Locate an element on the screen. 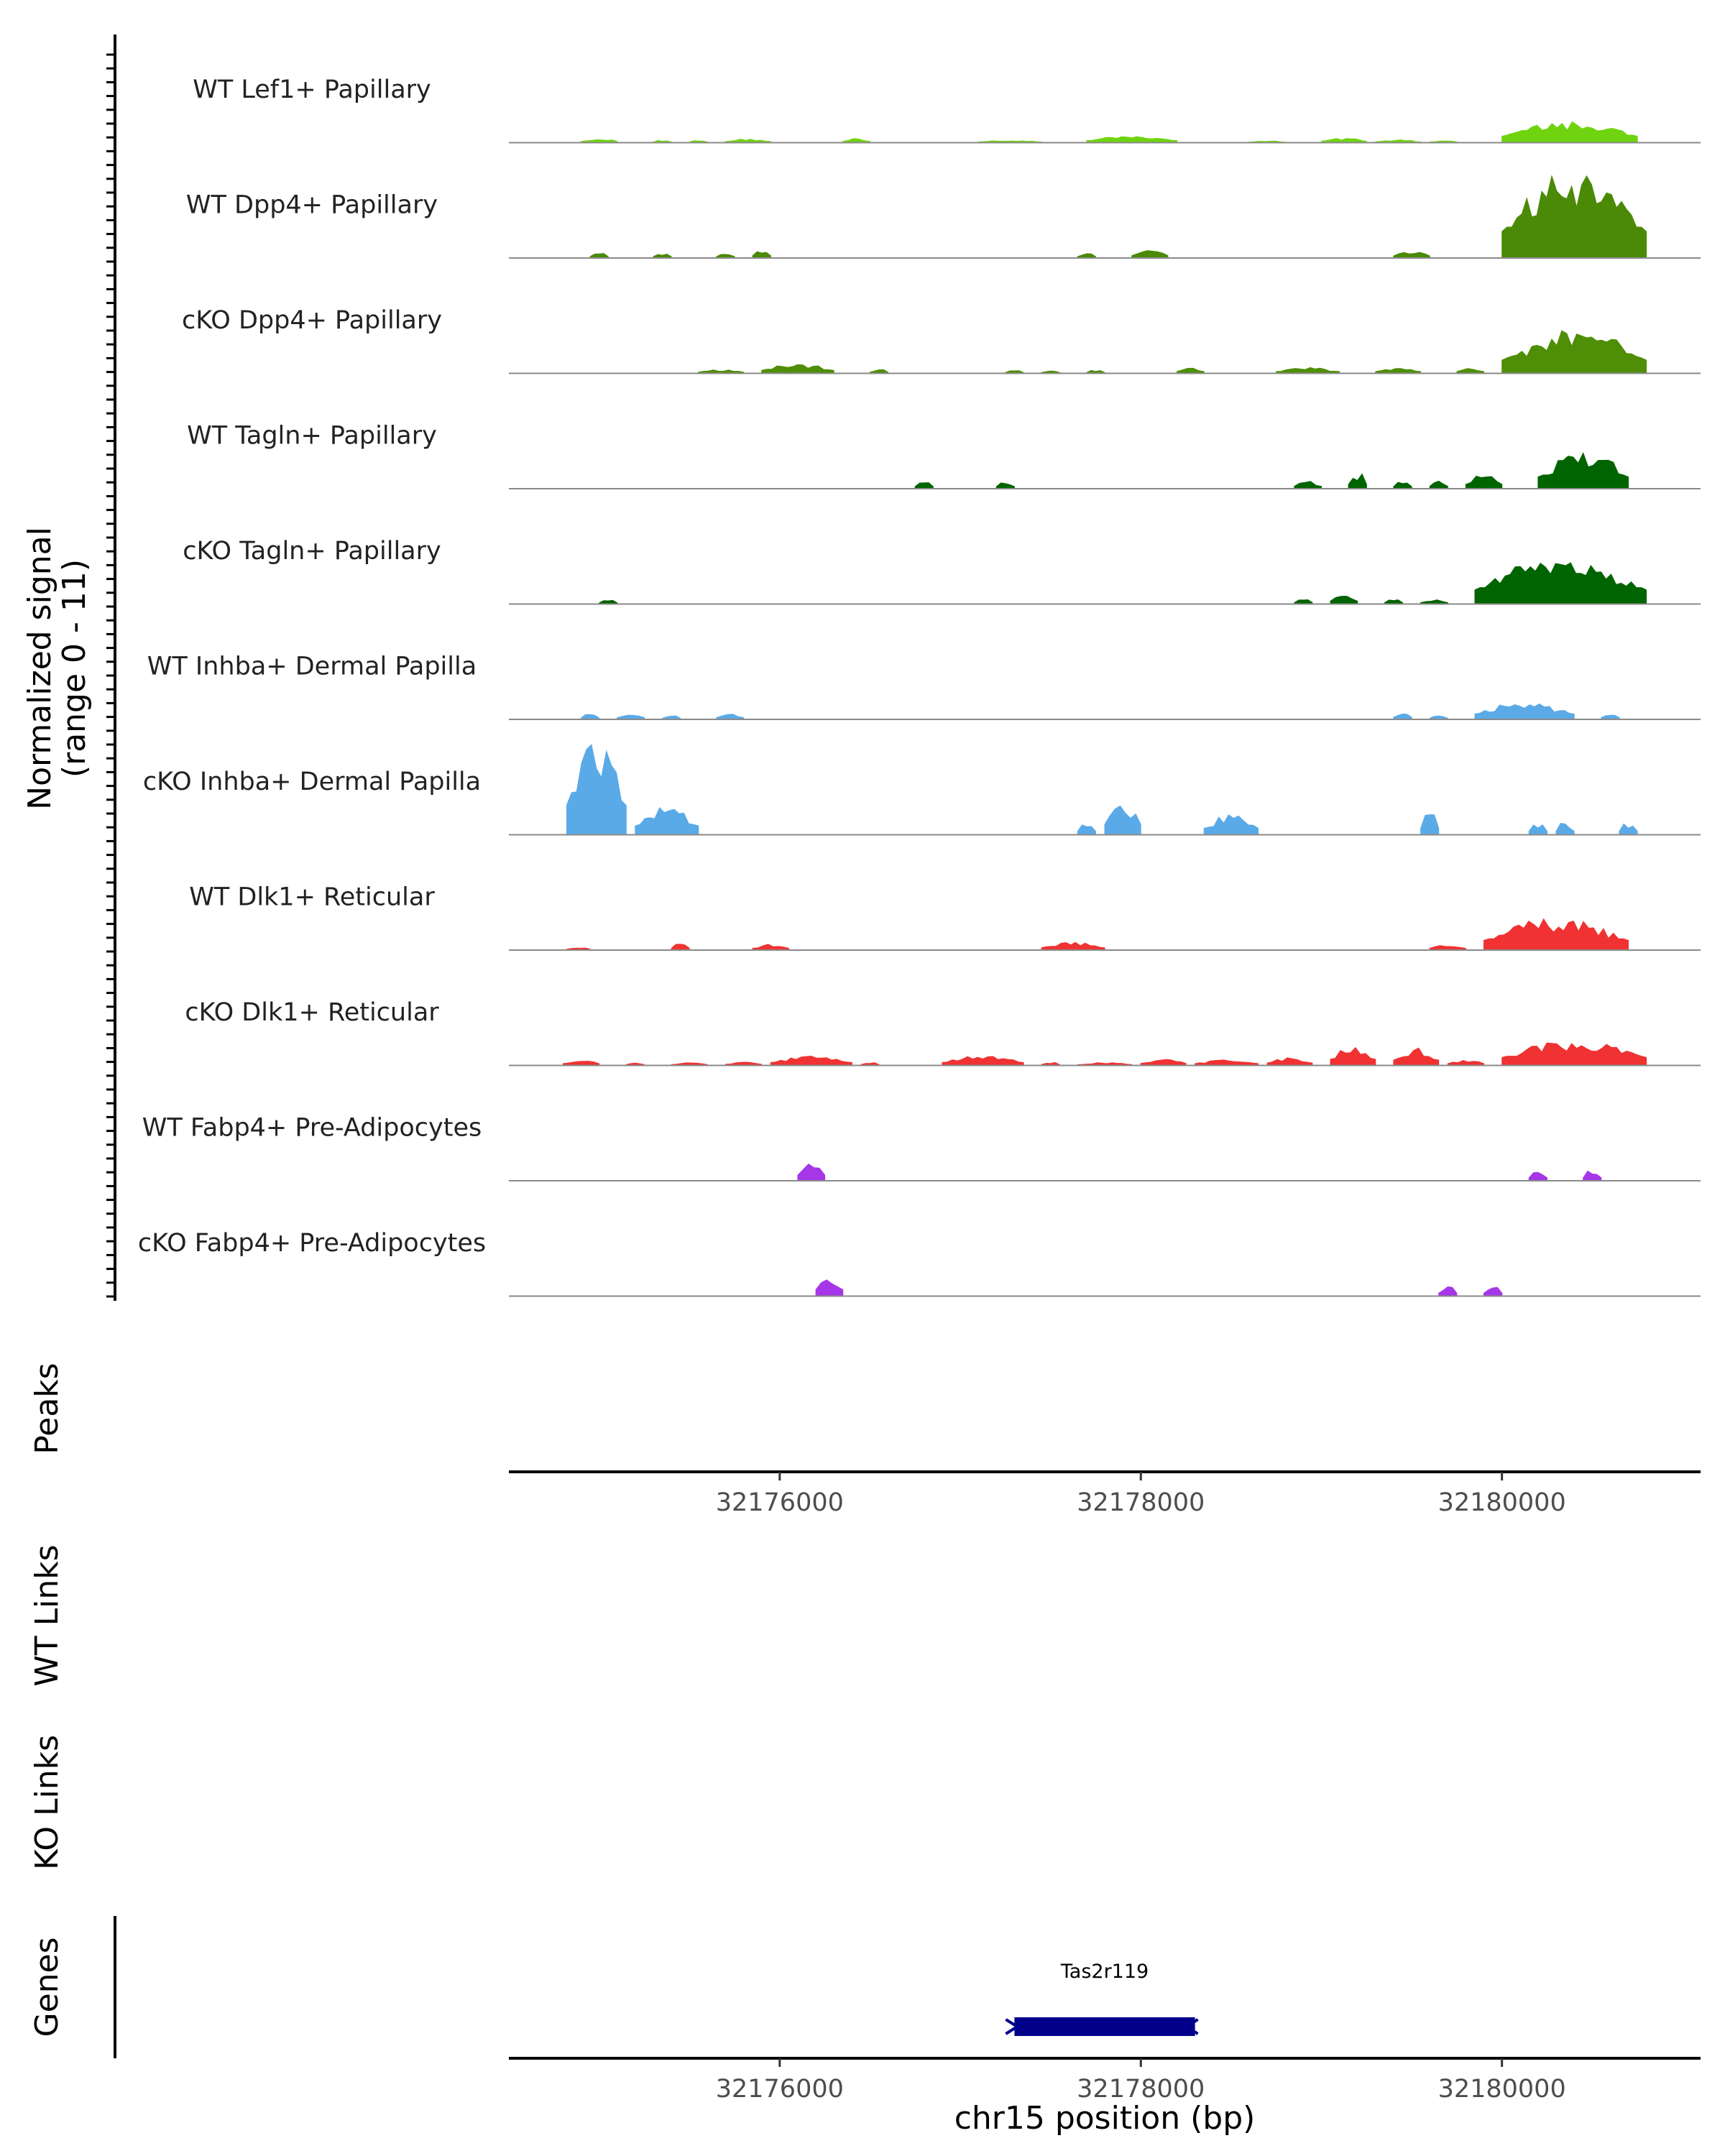 This screenshot has width=1725, height=2156. track-label: cKO Dpp4+ Papillary is located at coordinates (312, 321).